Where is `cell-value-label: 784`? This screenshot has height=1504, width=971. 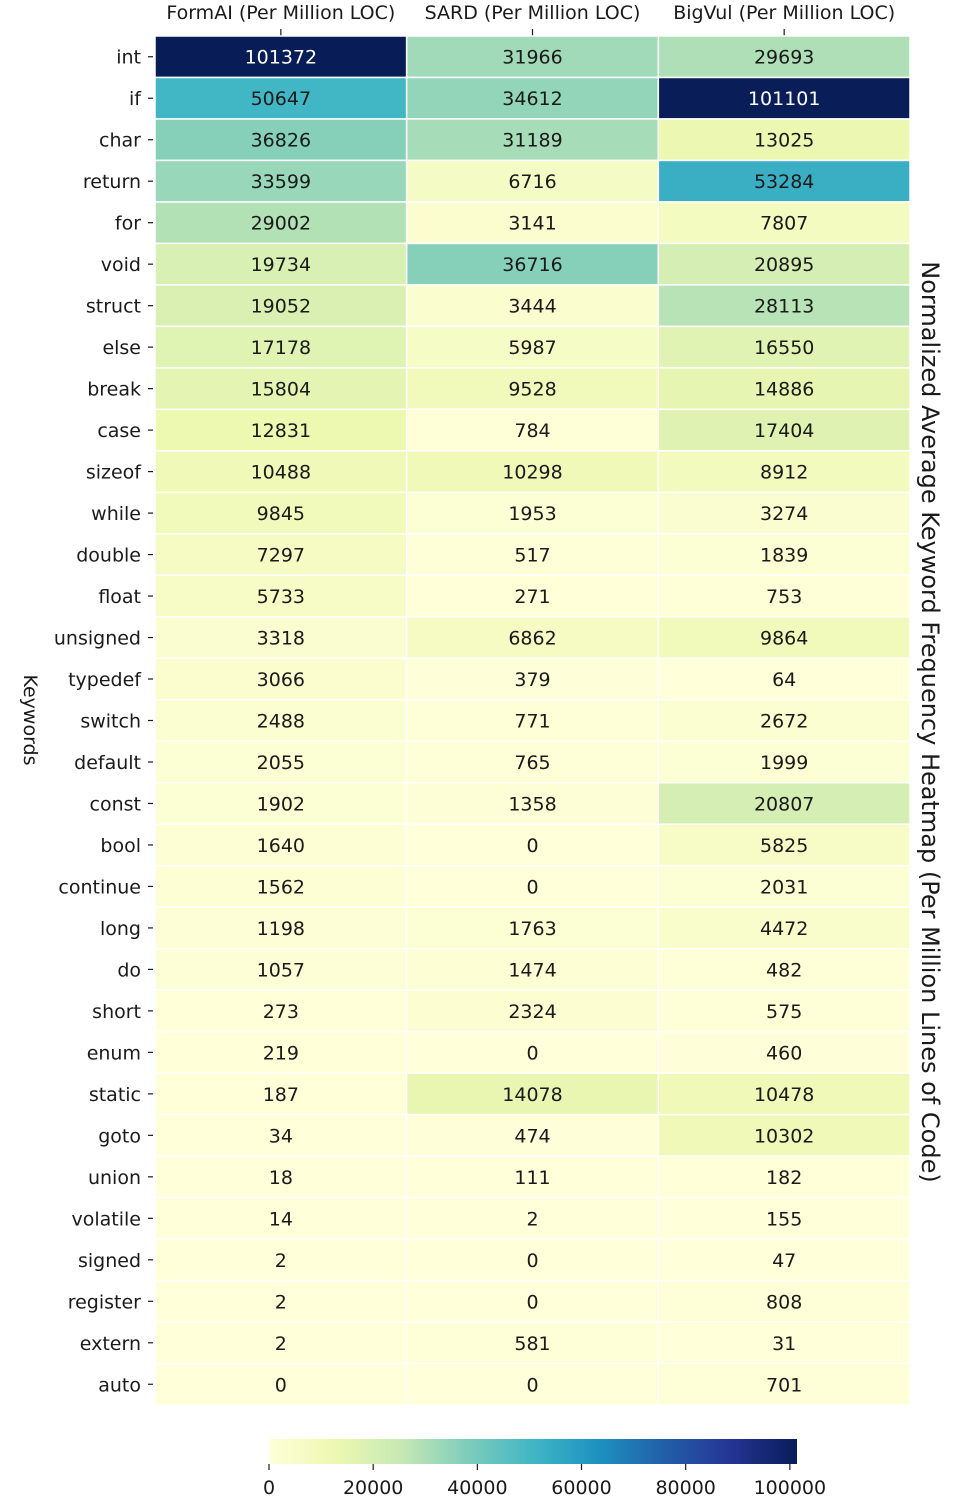
cell-value-label: 784 is located at coordinates (532, 431).